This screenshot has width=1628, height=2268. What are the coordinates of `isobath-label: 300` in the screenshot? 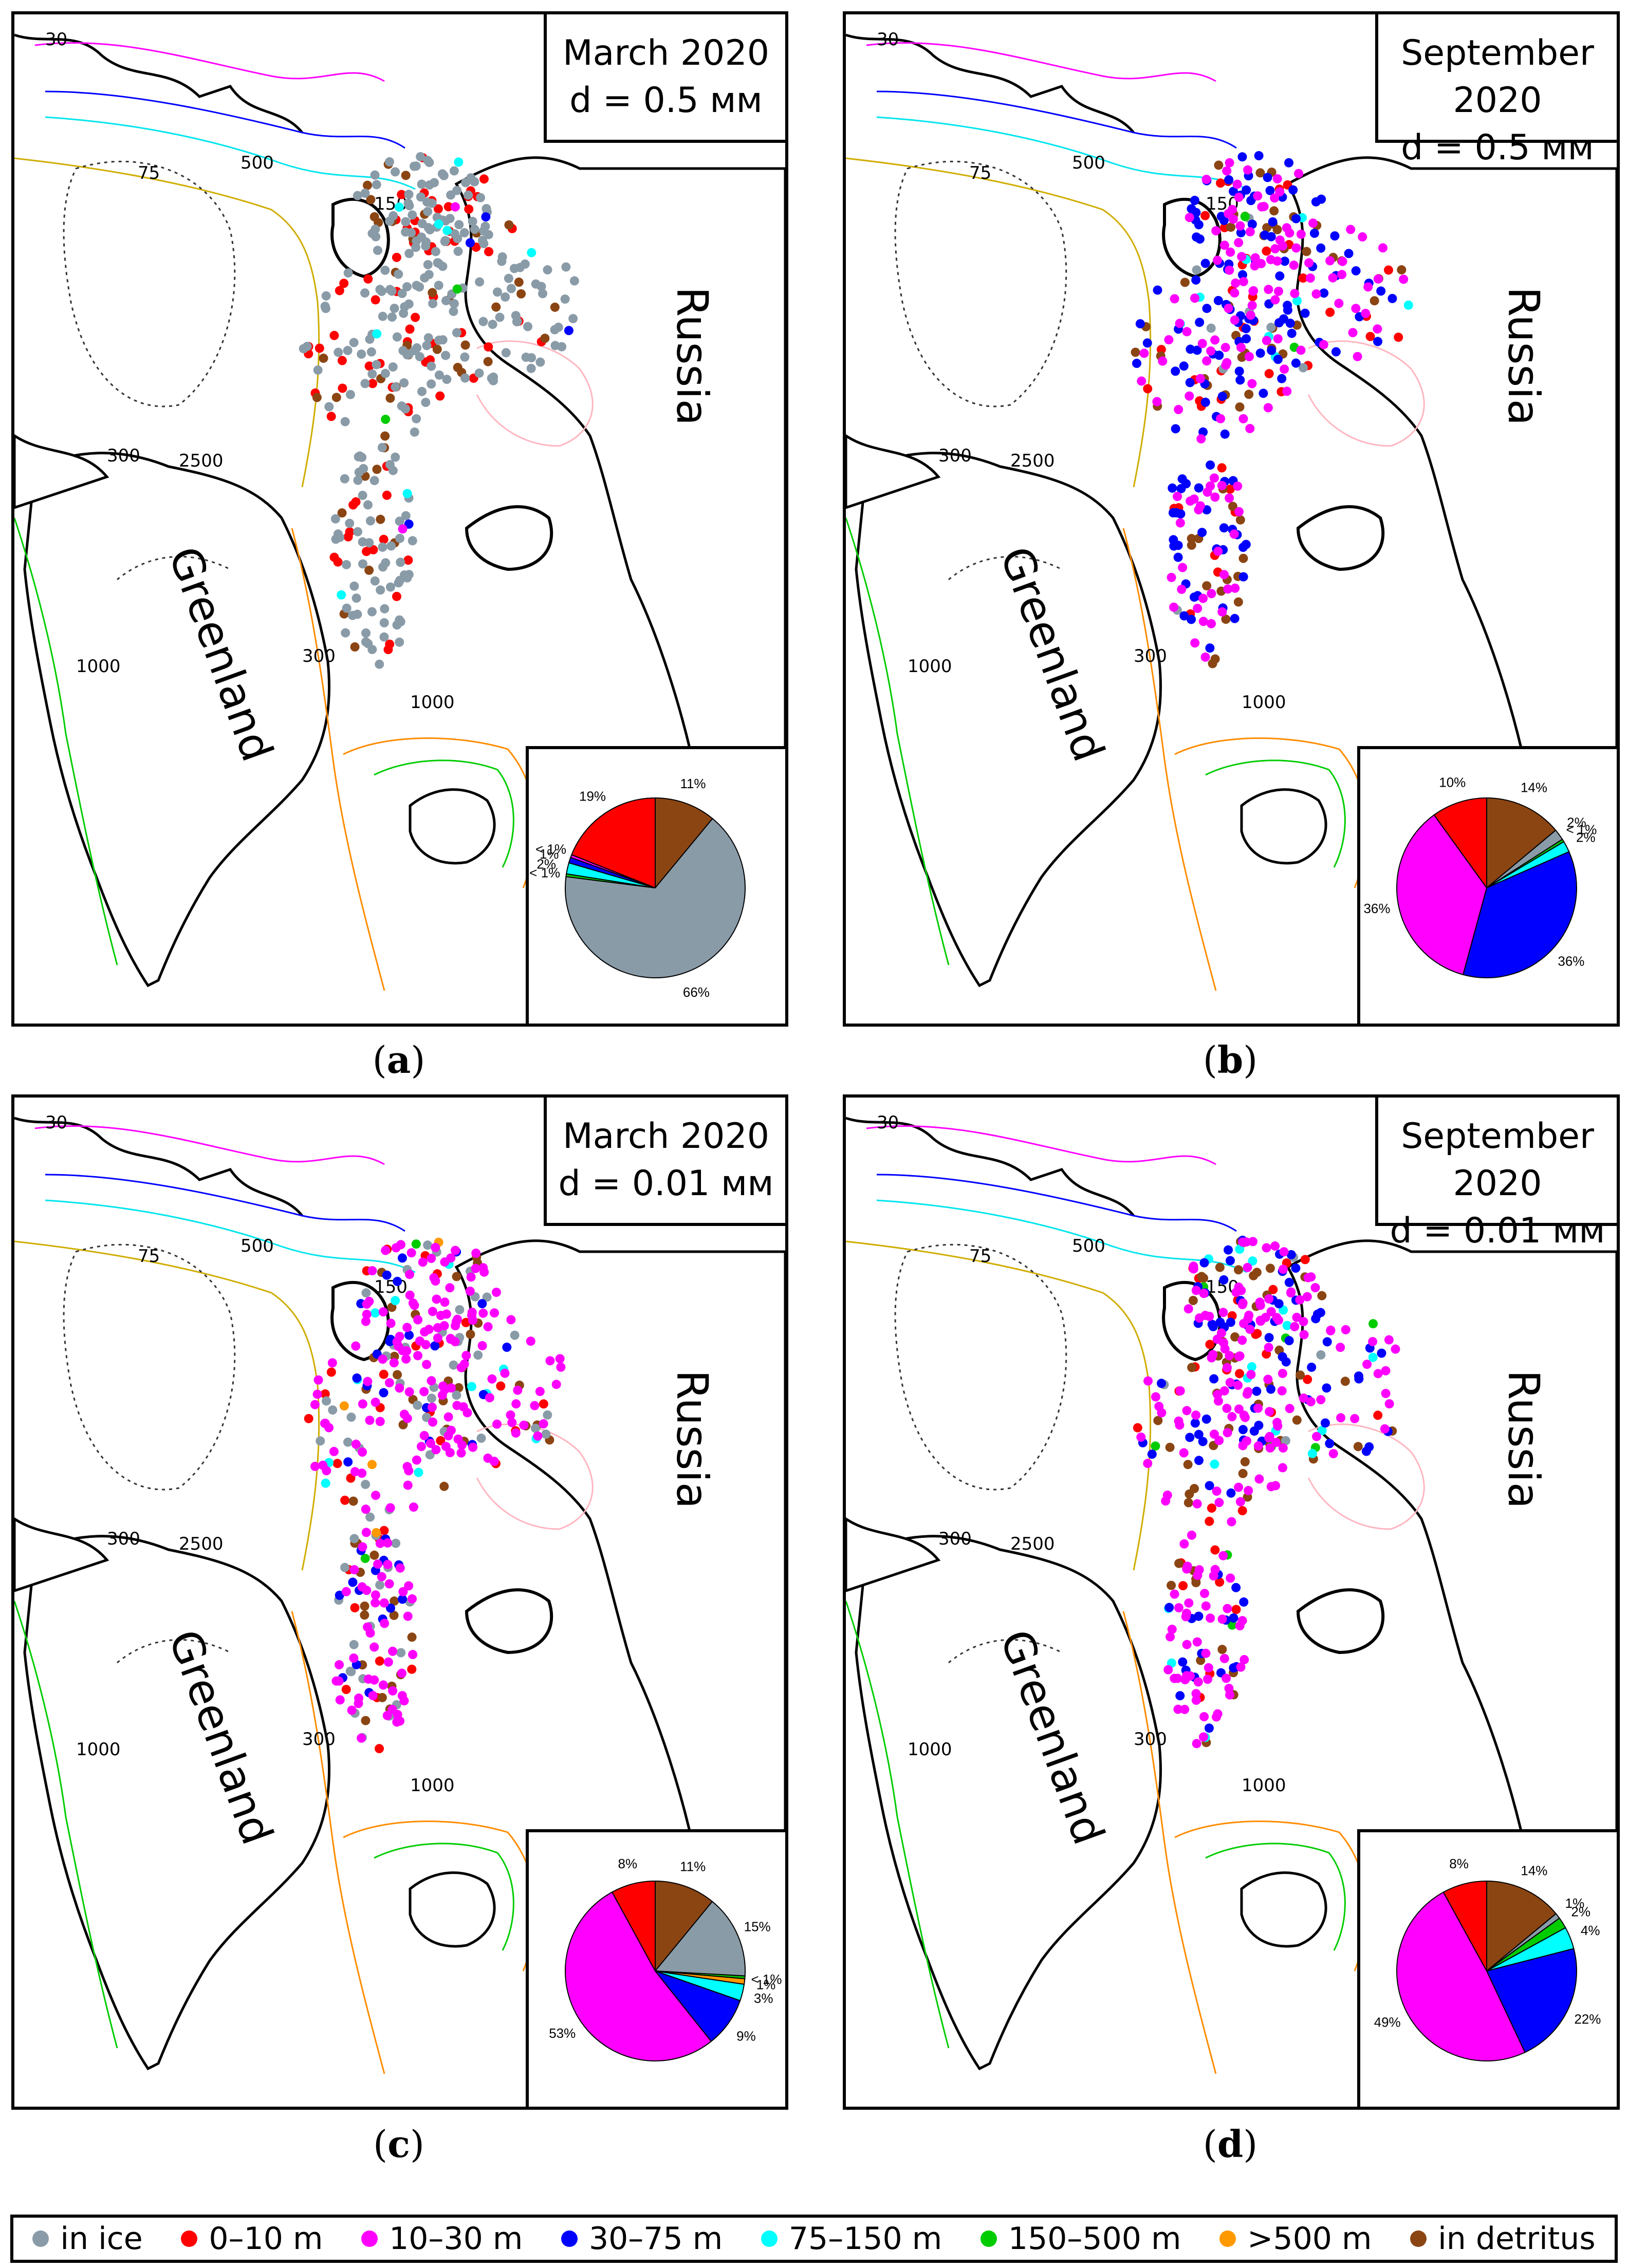 It's located at (123, 1539).